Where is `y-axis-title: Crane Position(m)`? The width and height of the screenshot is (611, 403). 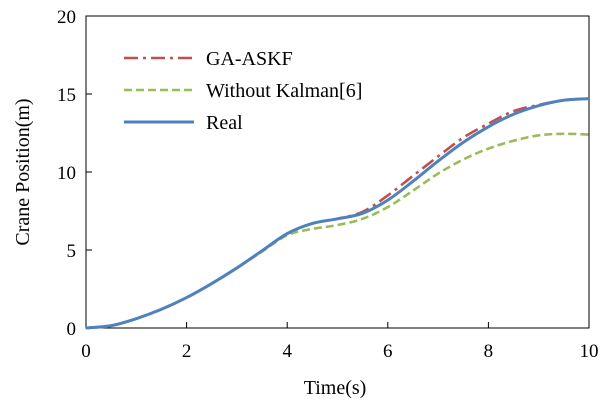
y-axis-title: Crane Position(m) is located at coordinates (23, 171).